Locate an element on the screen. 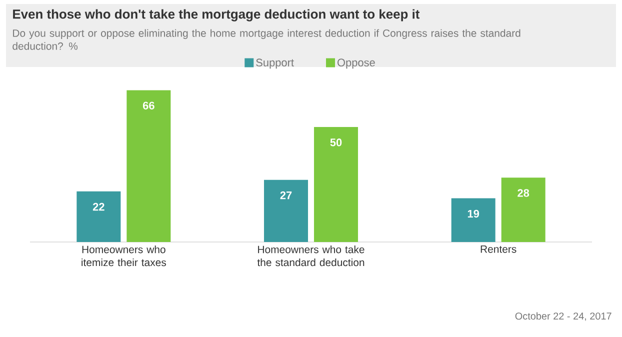  x-tick-label: Homeowners who itemize their taxes is located at coordinates (124, 256).